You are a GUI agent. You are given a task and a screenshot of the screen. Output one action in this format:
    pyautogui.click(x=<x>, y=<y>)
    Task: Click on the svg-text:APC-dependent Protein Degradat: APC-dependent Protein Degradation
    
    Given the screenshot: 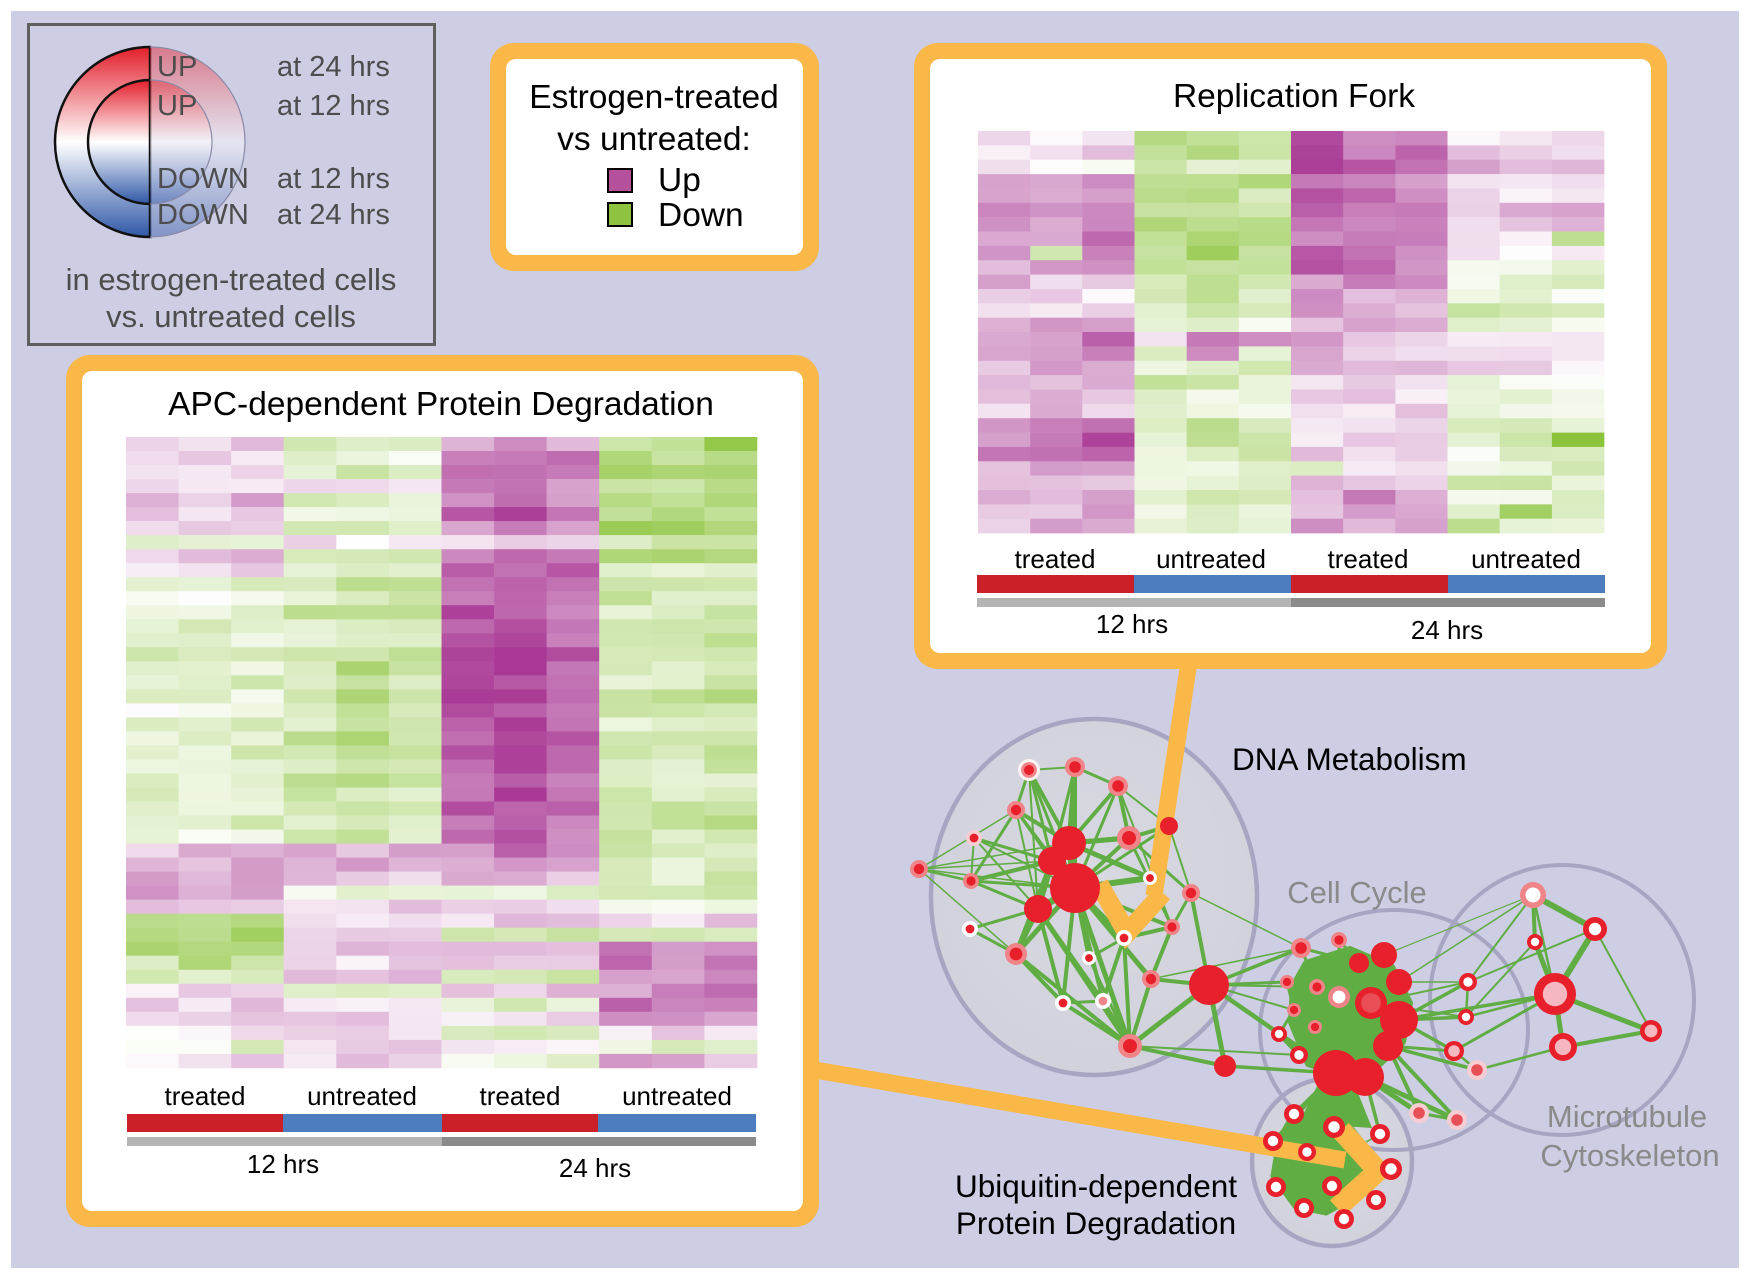 What is the action you would take?
    pyautogui.click(x=441, y=404)
    